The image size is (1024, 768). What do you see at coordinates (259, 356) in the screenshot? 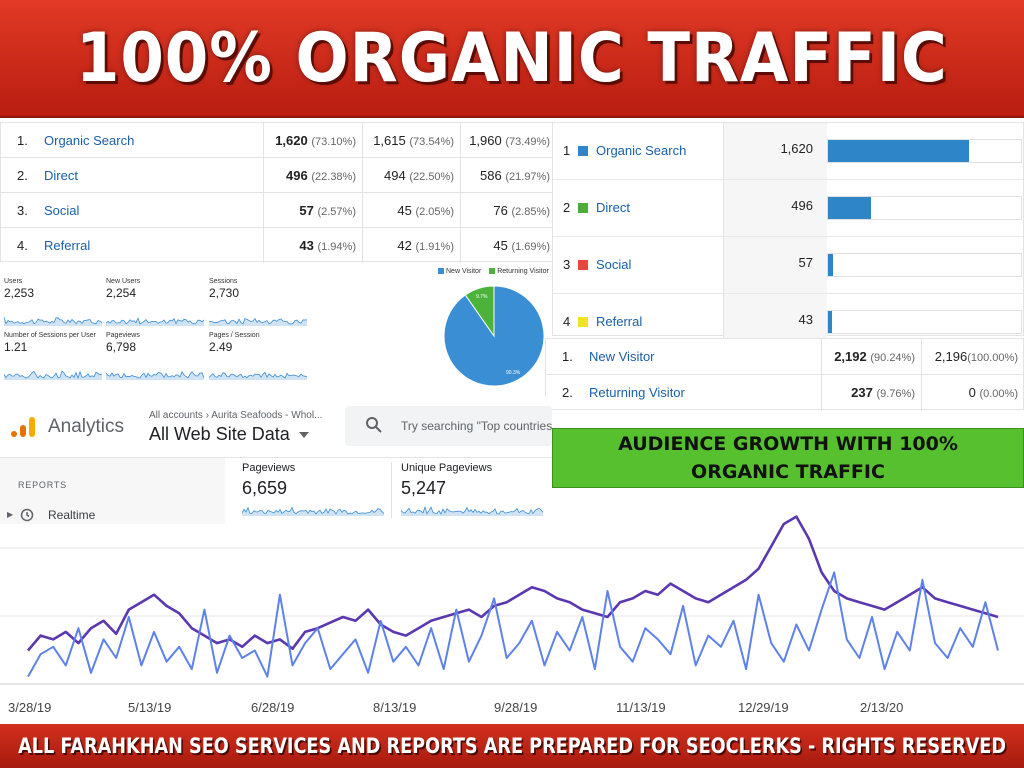
I see `metric-pages-per-session: Pages / Session 2.49` at bounding box center [259, 356].